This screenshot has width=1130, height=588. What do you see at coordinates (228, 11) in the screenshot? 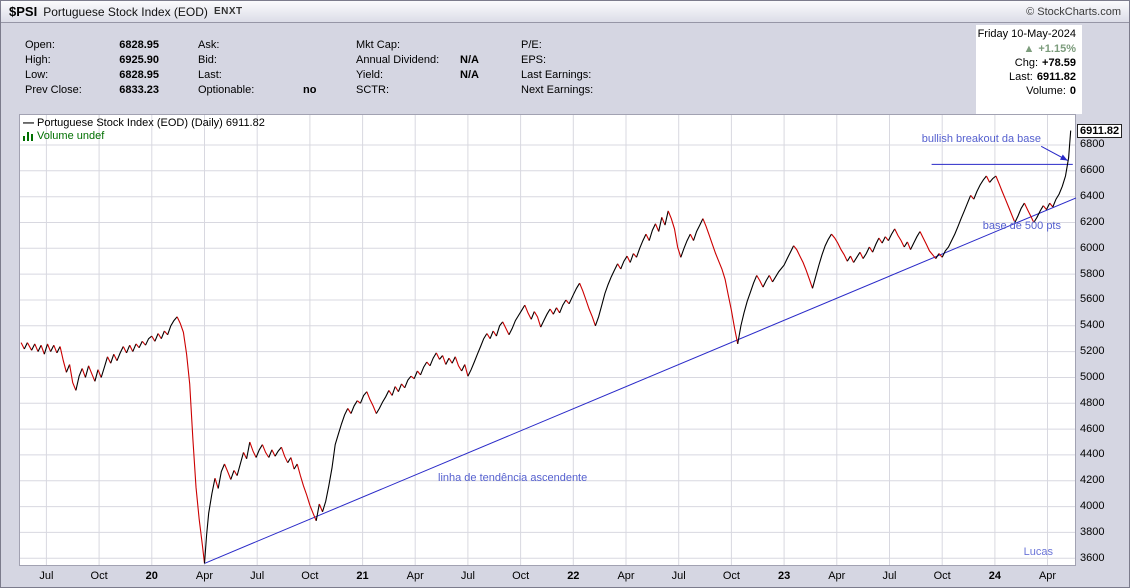
I see `exchange-code: ENXT` at bounding box center [228, 11].